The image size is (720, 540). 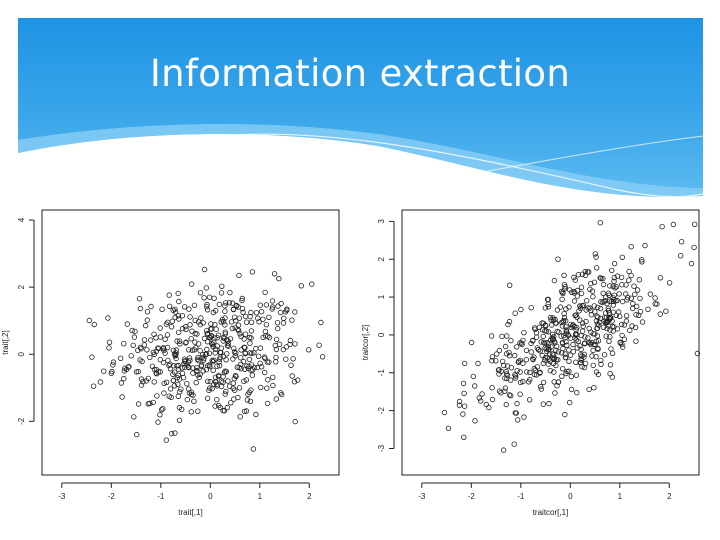 What do you see at coordinates (206, 359) in the screenshot?
I see `scatter-points` at bounding box center [206, 359].